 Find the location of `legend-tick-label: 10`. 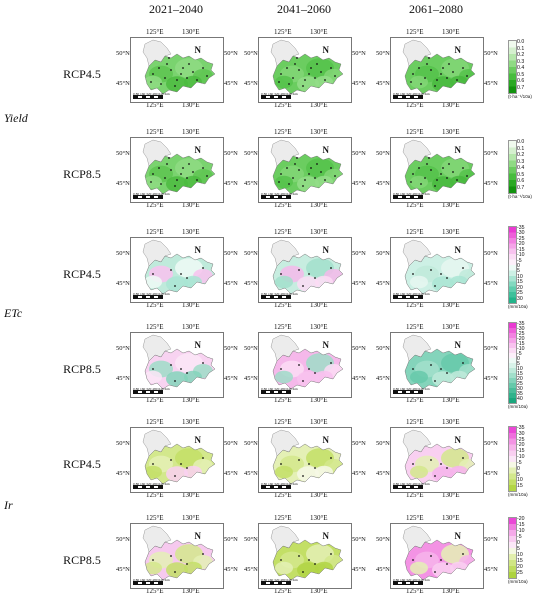

legend-tick-label: 10 is located at coordinates (520, 369).